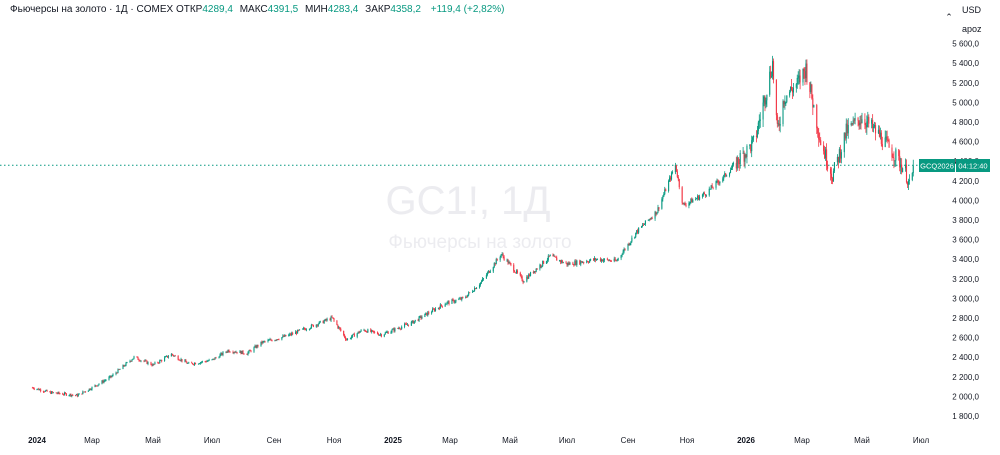 This screenshot has width=1000, height=455. What do you see at coordinates (965, 298) in the screenshot?
I see `y-tick-label: 3 000,0` at bounding box center [965, 298].